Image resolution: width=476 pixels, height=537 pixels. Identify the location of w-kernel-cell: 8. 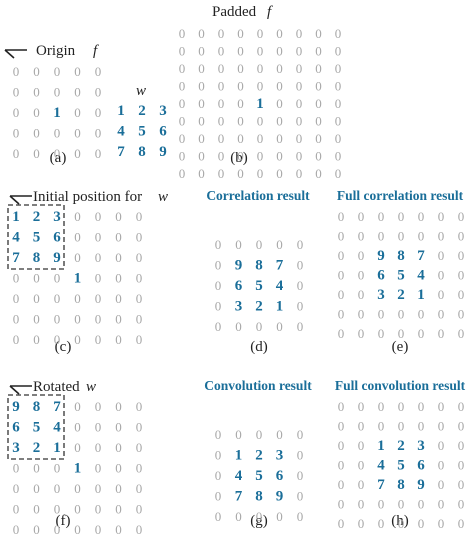
(142, 152).